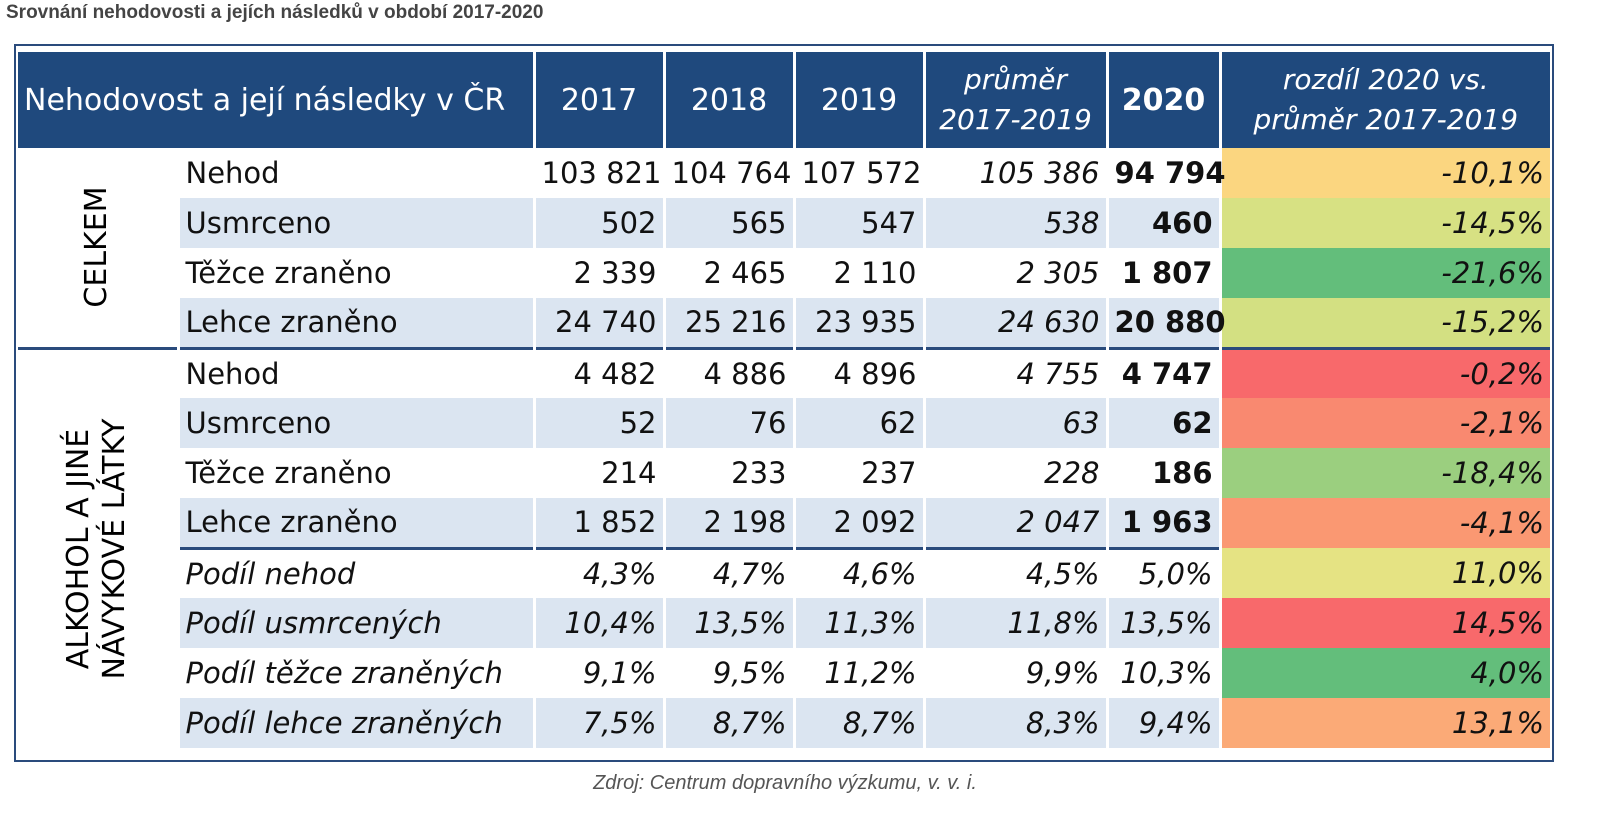  Describe the element at coordinates (860, 673) in the screenshot. I see `cell-v2019: 11,2%` at that location.